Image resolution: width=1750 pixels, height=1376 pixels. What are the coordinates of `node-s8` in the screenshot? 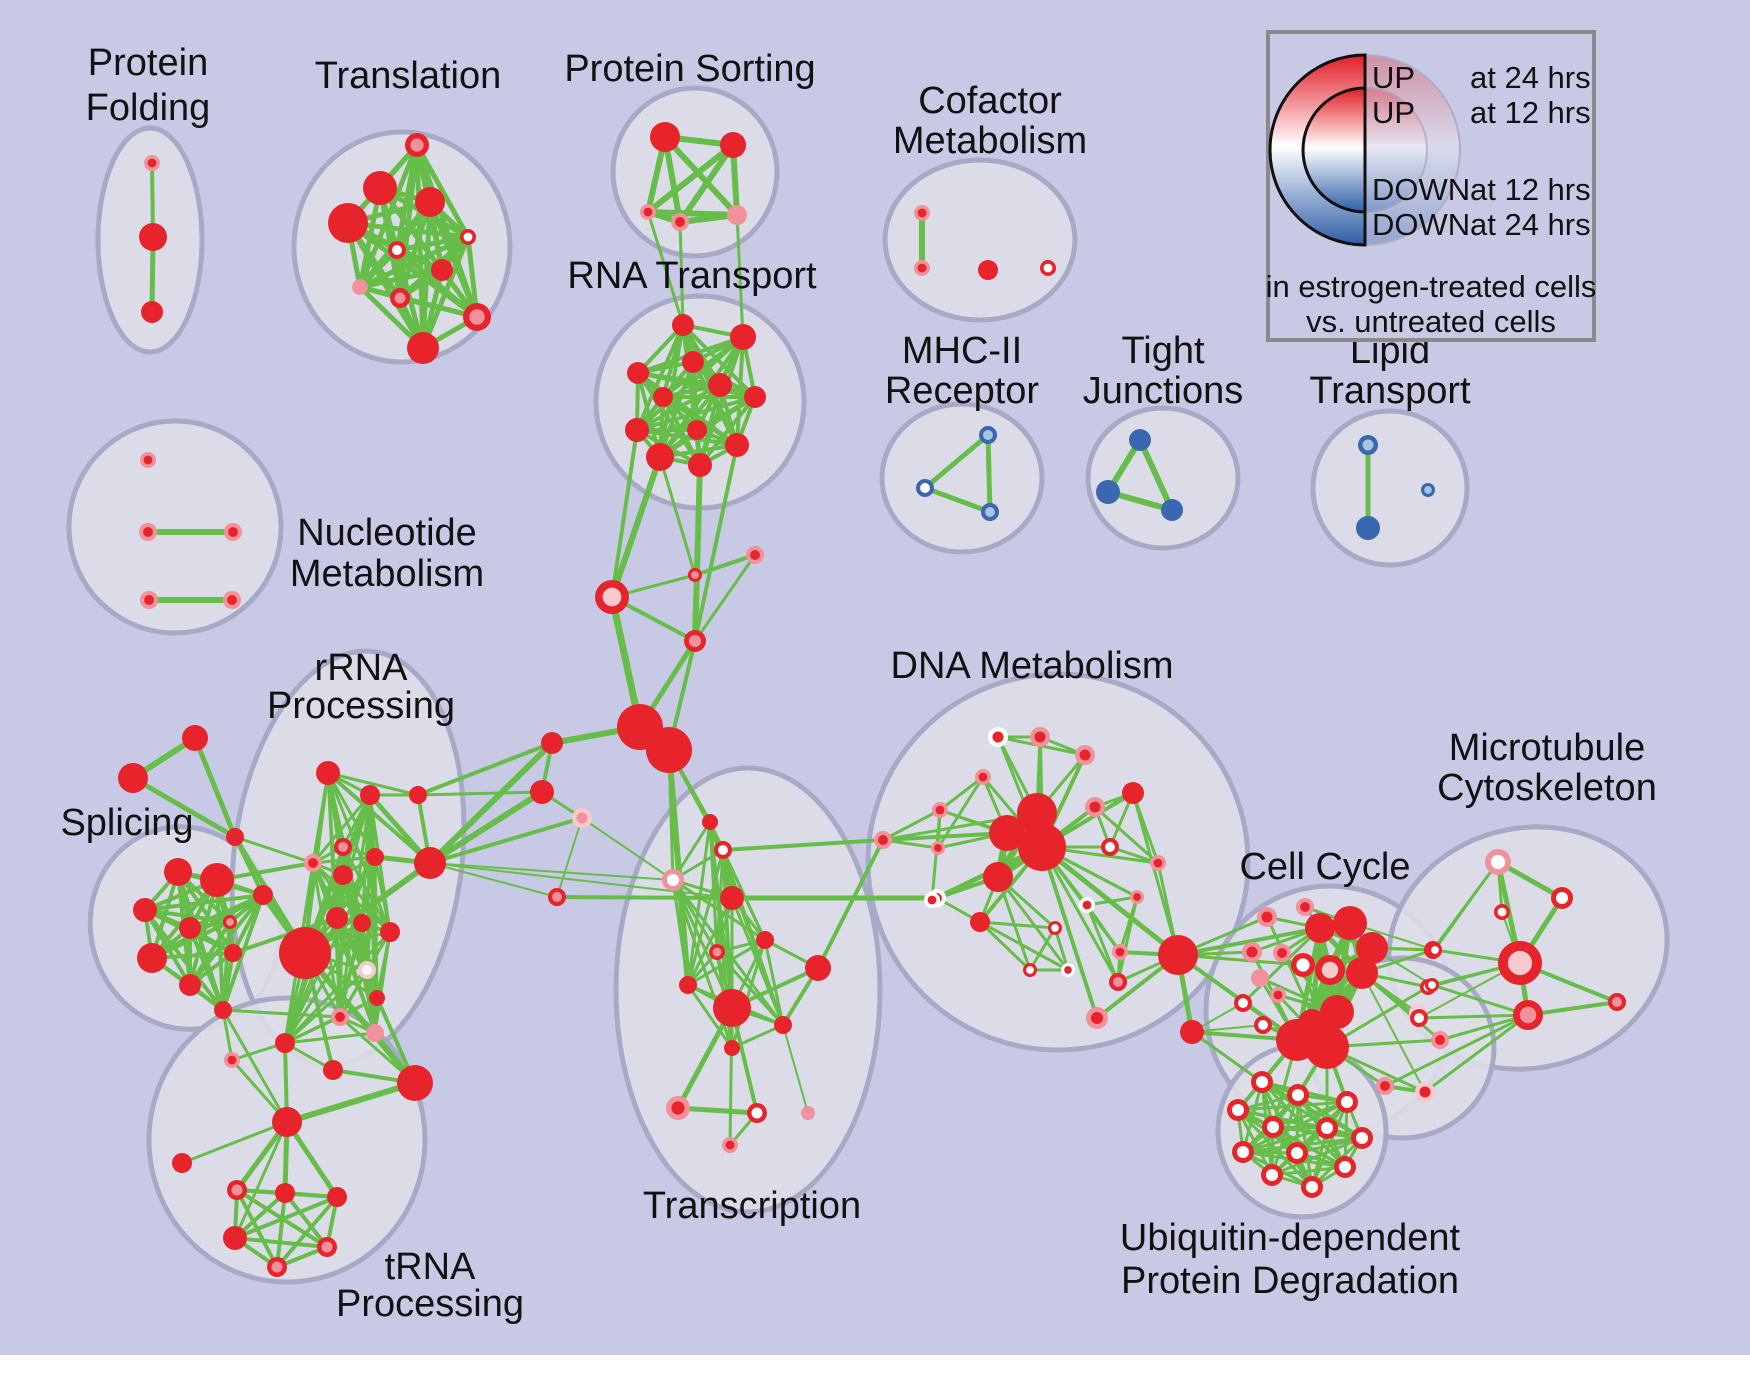 It's located at (233, 953).